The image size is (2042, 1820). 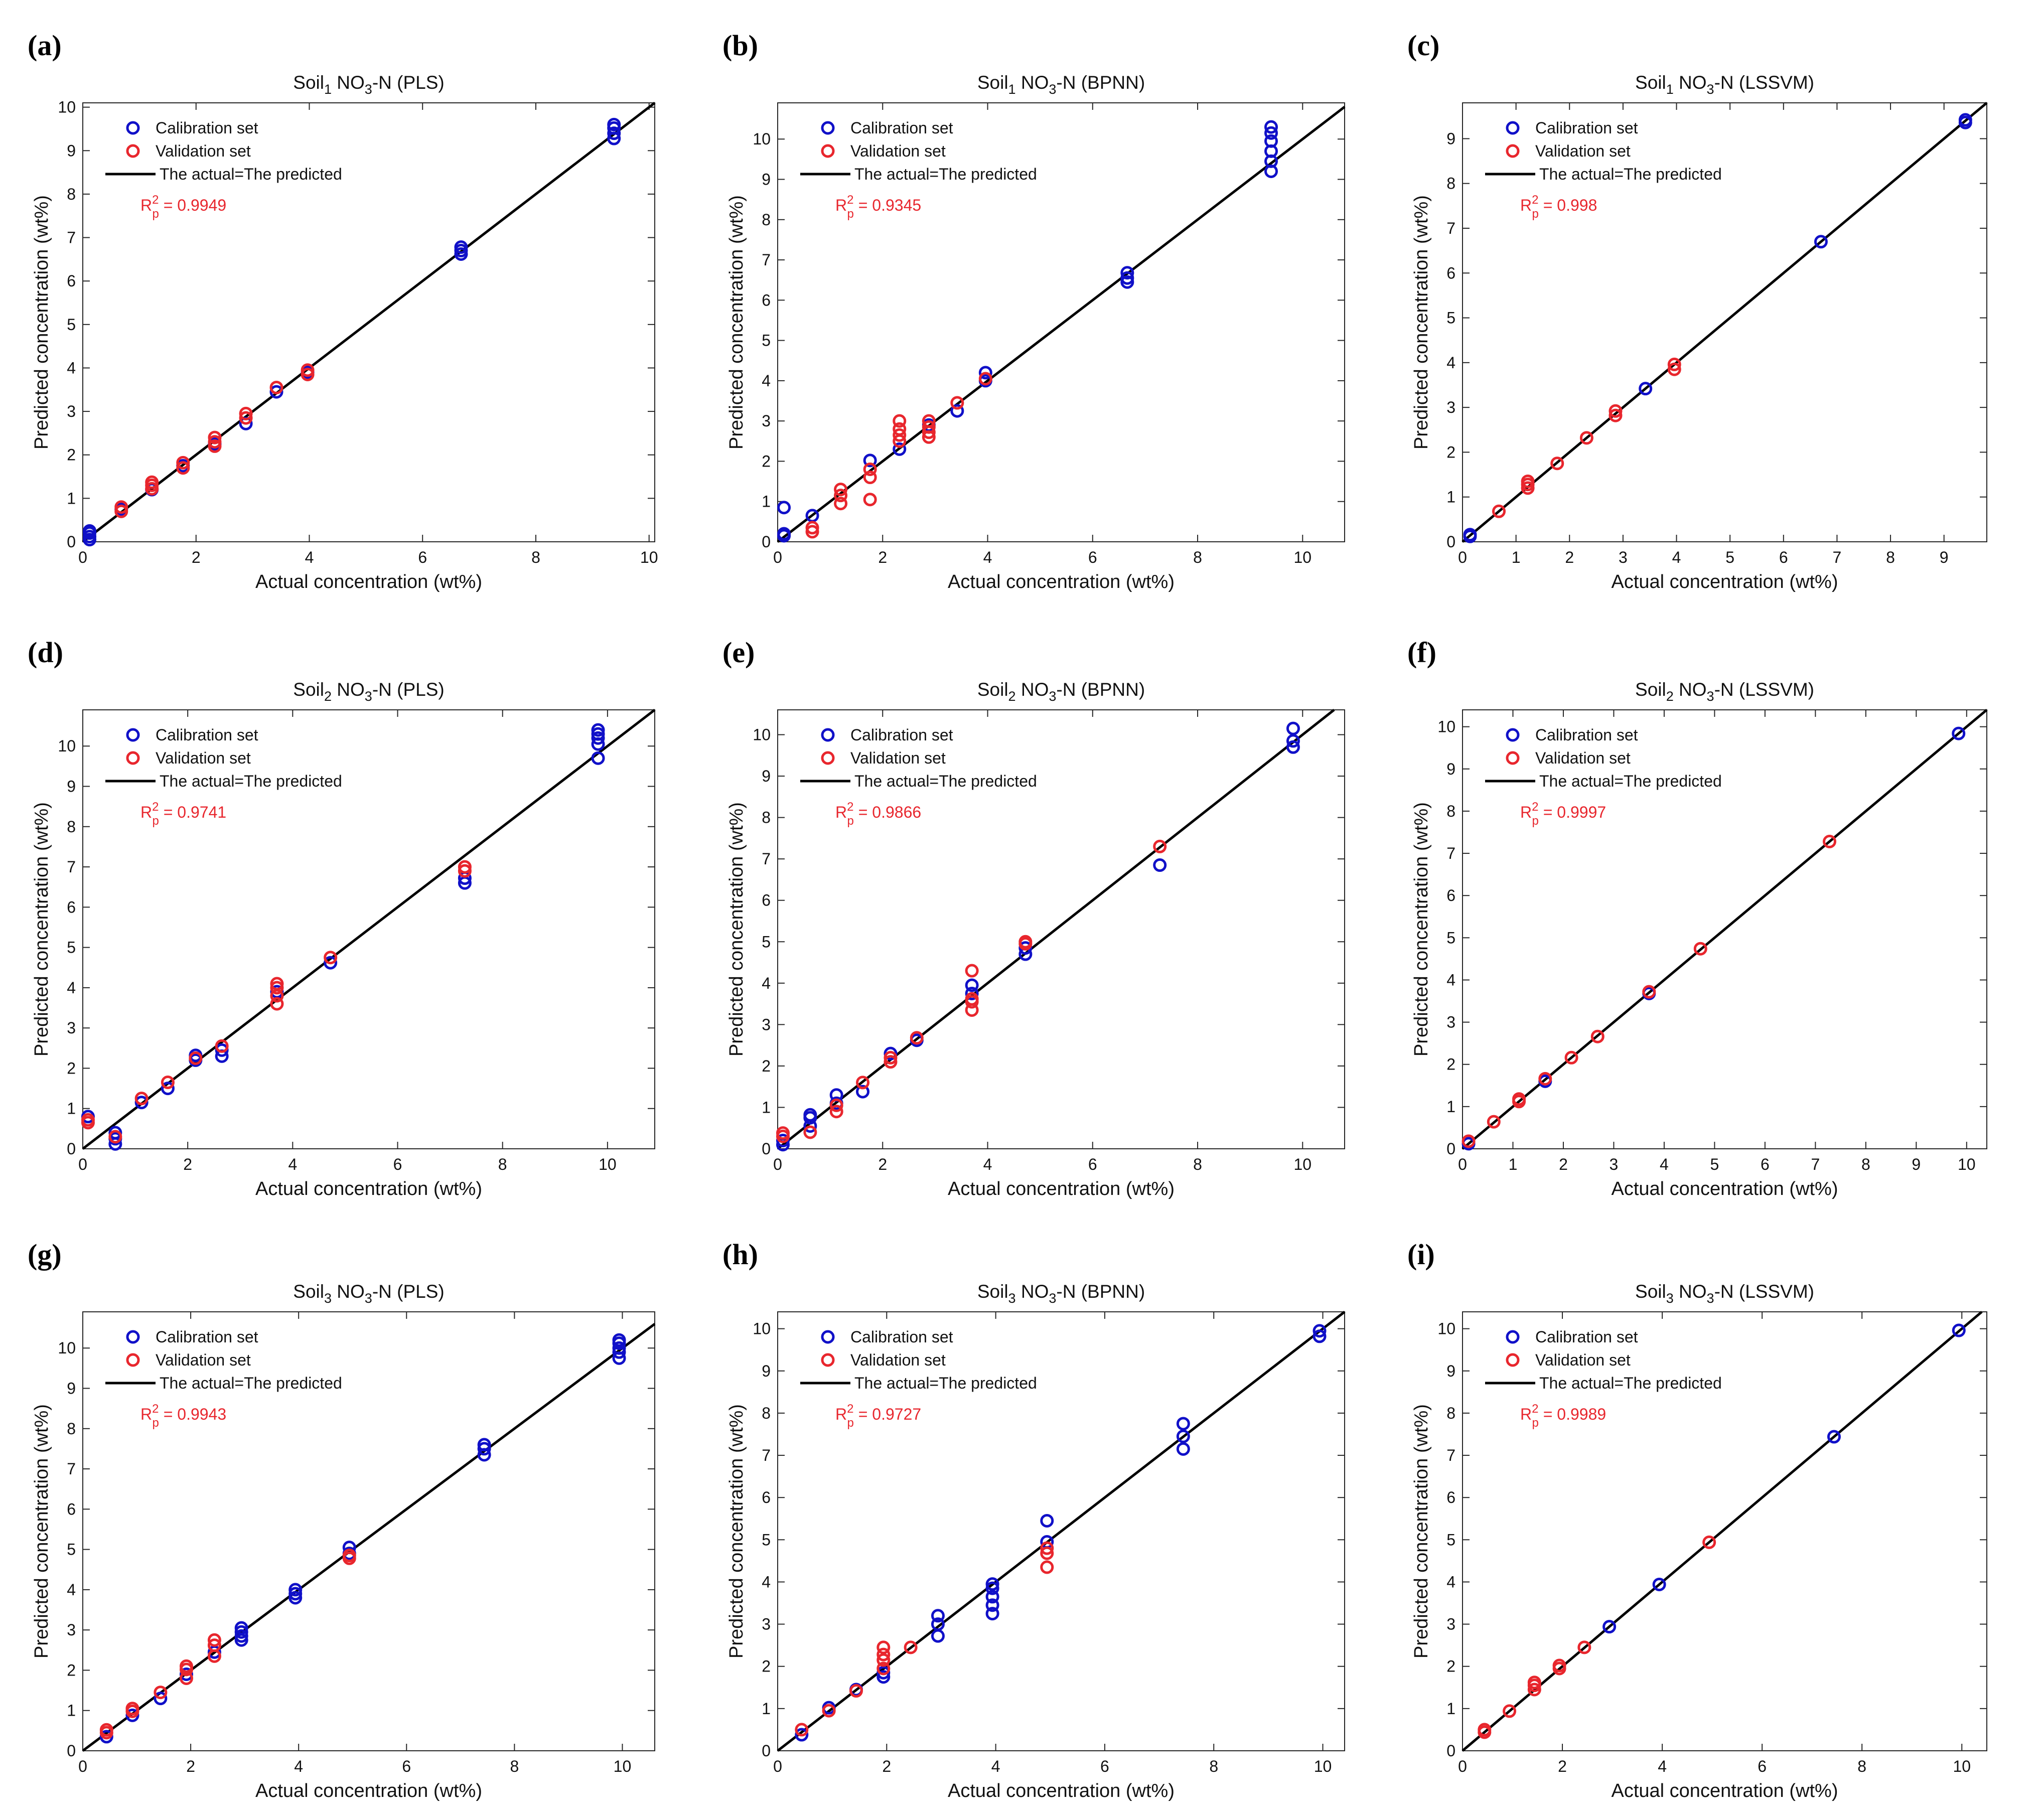 I want to click on x-tick-label: 0, so click(x=1462, y=1766).